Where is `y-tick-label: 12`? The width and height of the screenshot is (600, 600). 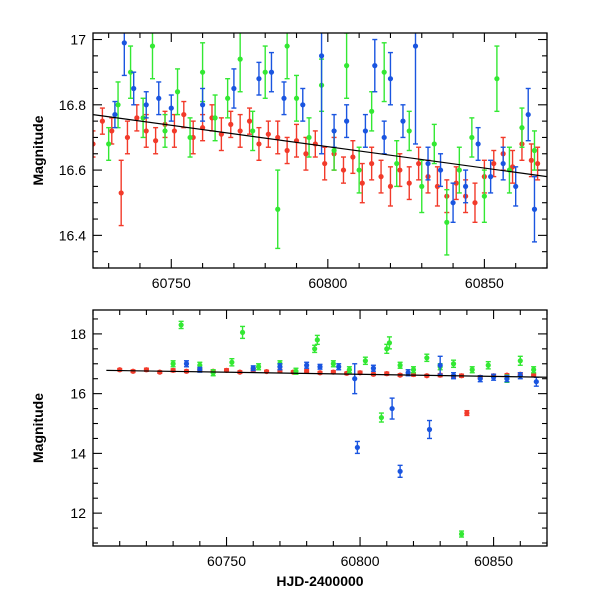
y-tick-label: 12 is located at coordinates (78, 513).